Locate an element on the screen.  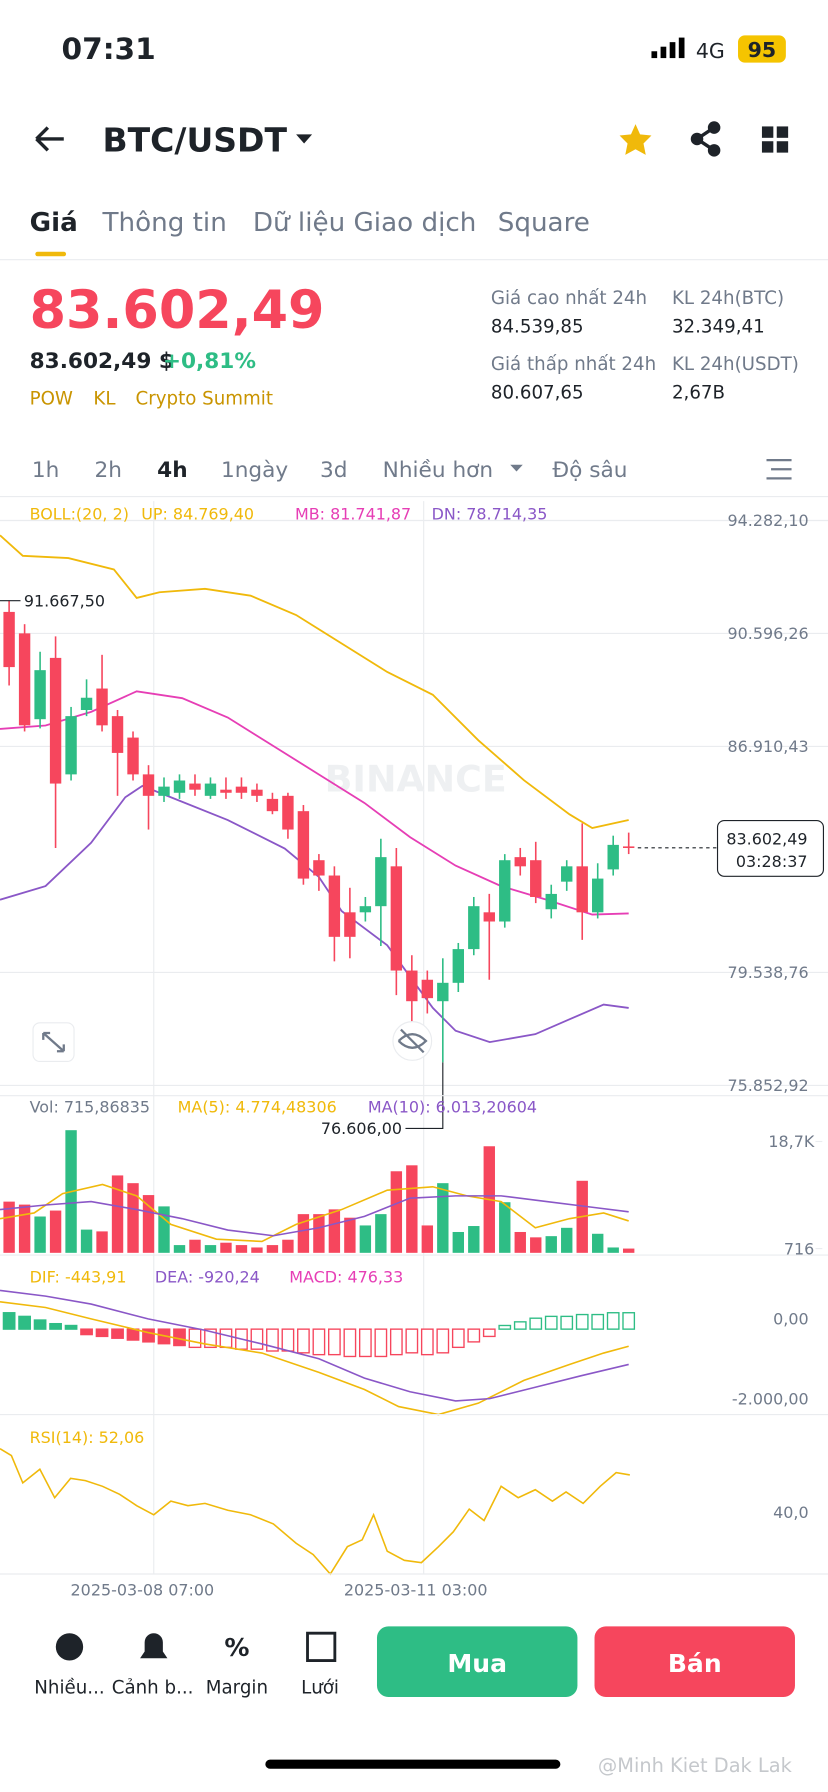
tab: Thông tin is located at coordinates (164, 223).